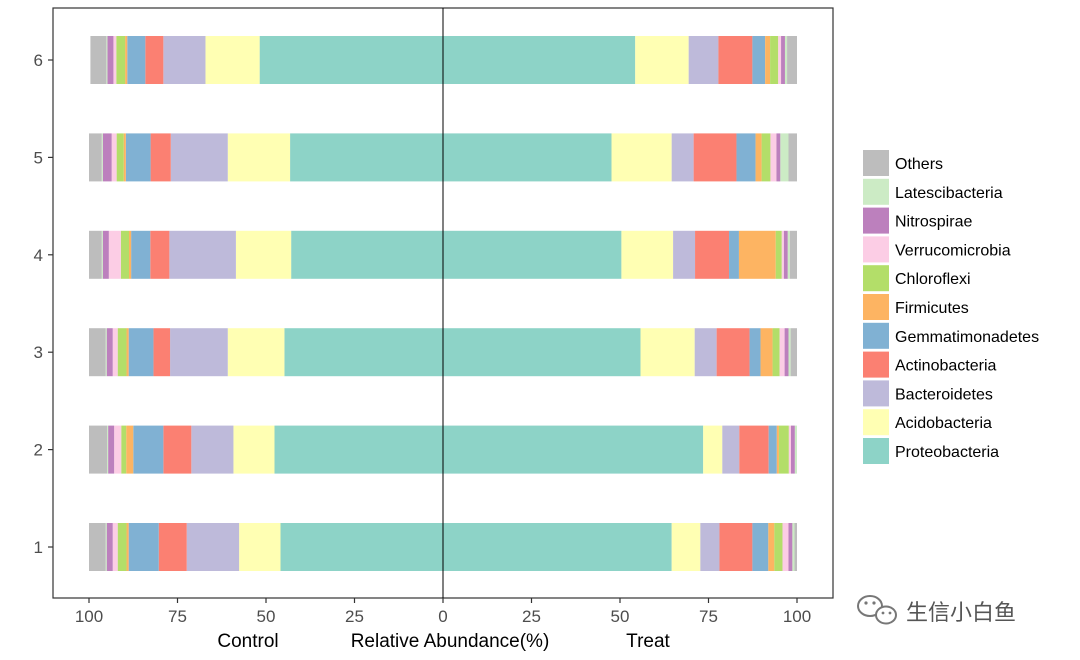 The height and width of the screenshot is (660, 1080). I want to click on bar-control-4-latescibacteria, so click(102, 254).